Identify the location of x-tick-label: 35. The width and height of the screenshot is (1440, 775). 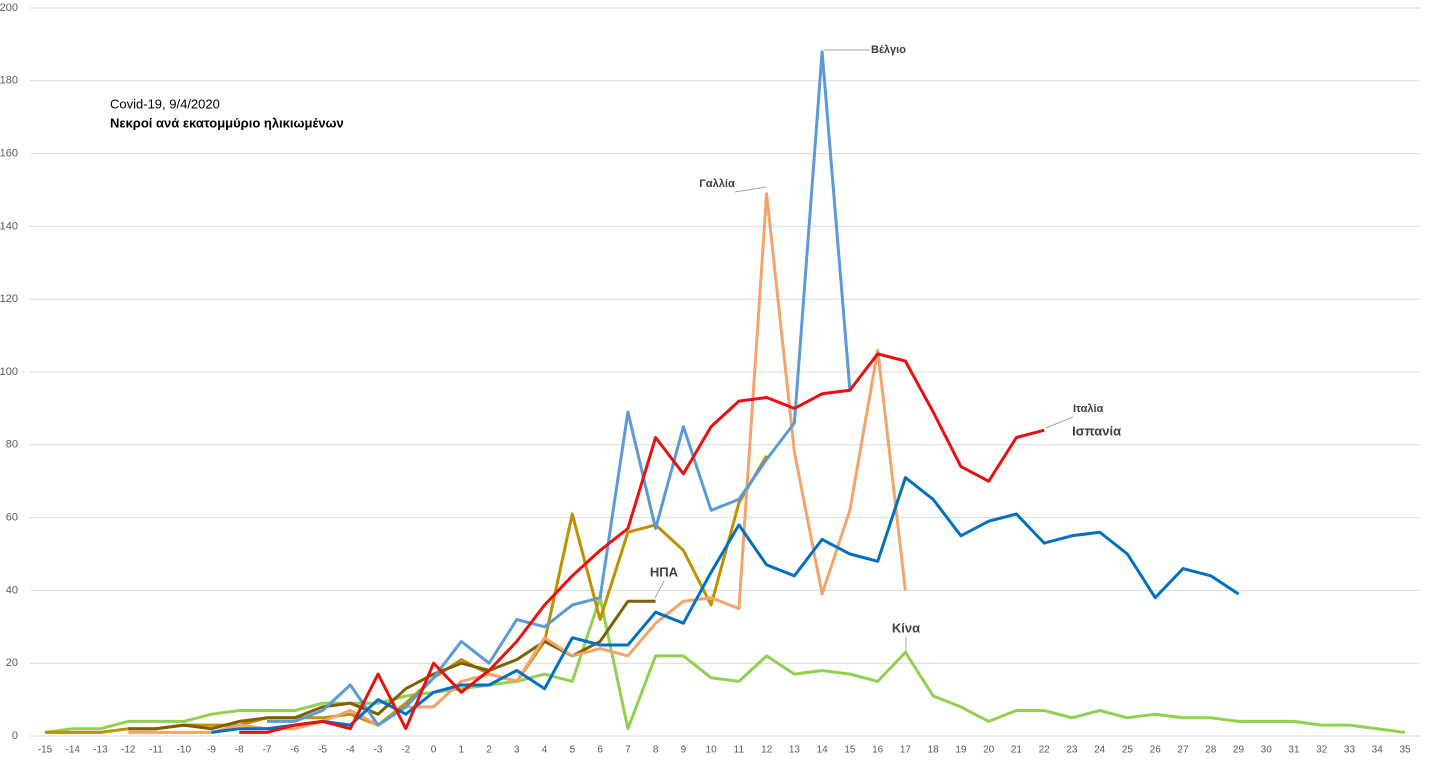
(1405, 750).